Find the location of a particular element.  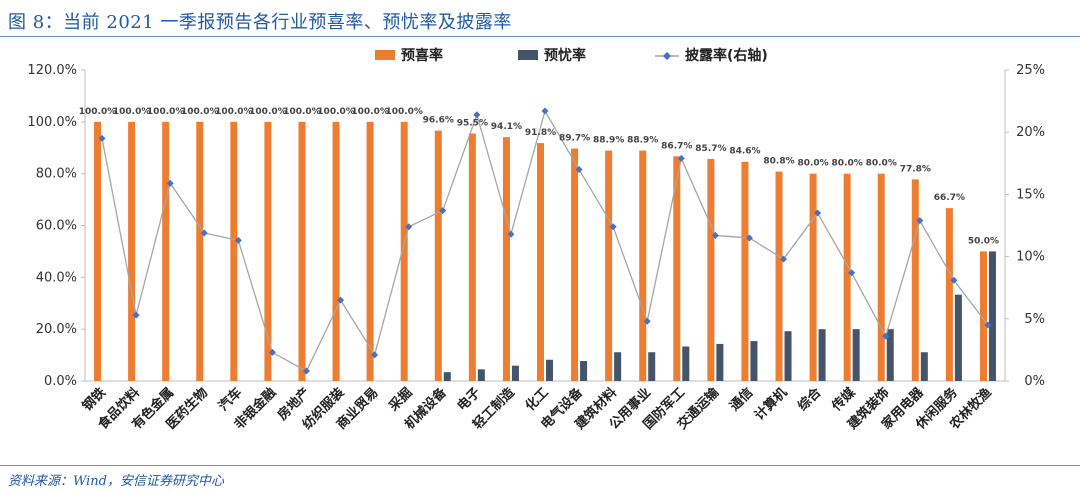

category-label: 综合 is located at coordinates (810, 399).